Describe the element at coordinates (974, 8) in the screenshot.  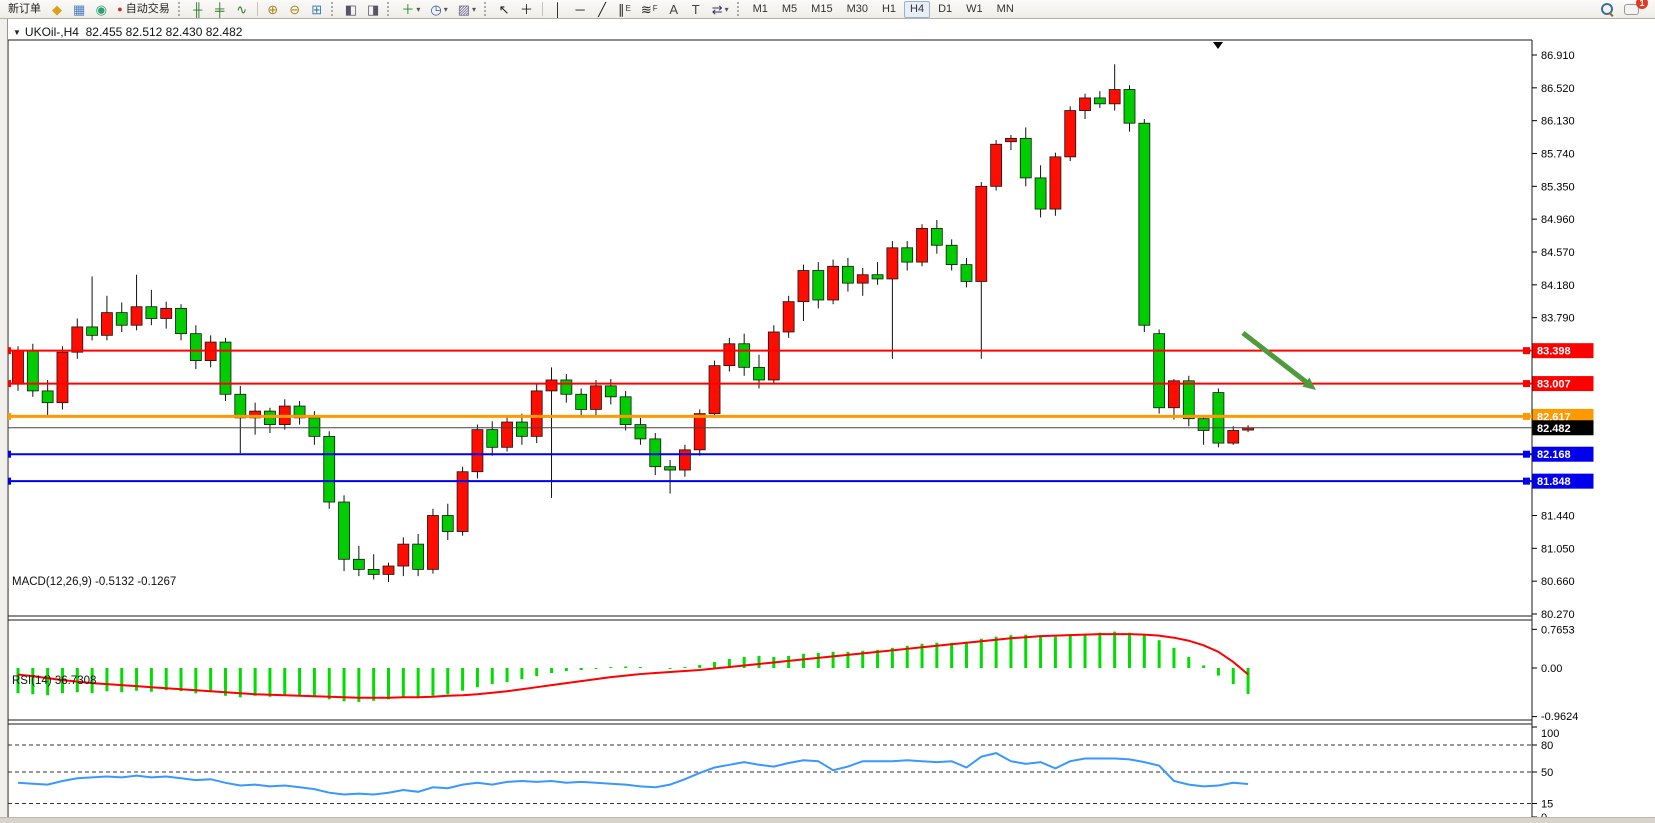
I see `tf-w1: W1` at that location.